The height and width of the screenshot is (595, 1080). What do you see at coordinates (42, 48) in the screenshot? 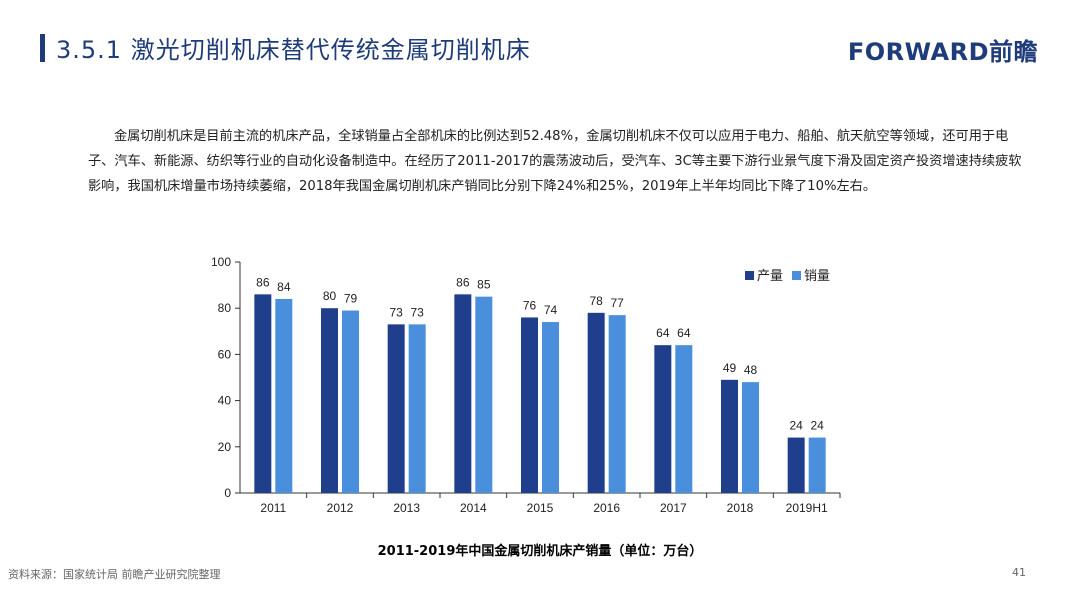
I see `title-accent-bar` at bounding box center [42, 48].